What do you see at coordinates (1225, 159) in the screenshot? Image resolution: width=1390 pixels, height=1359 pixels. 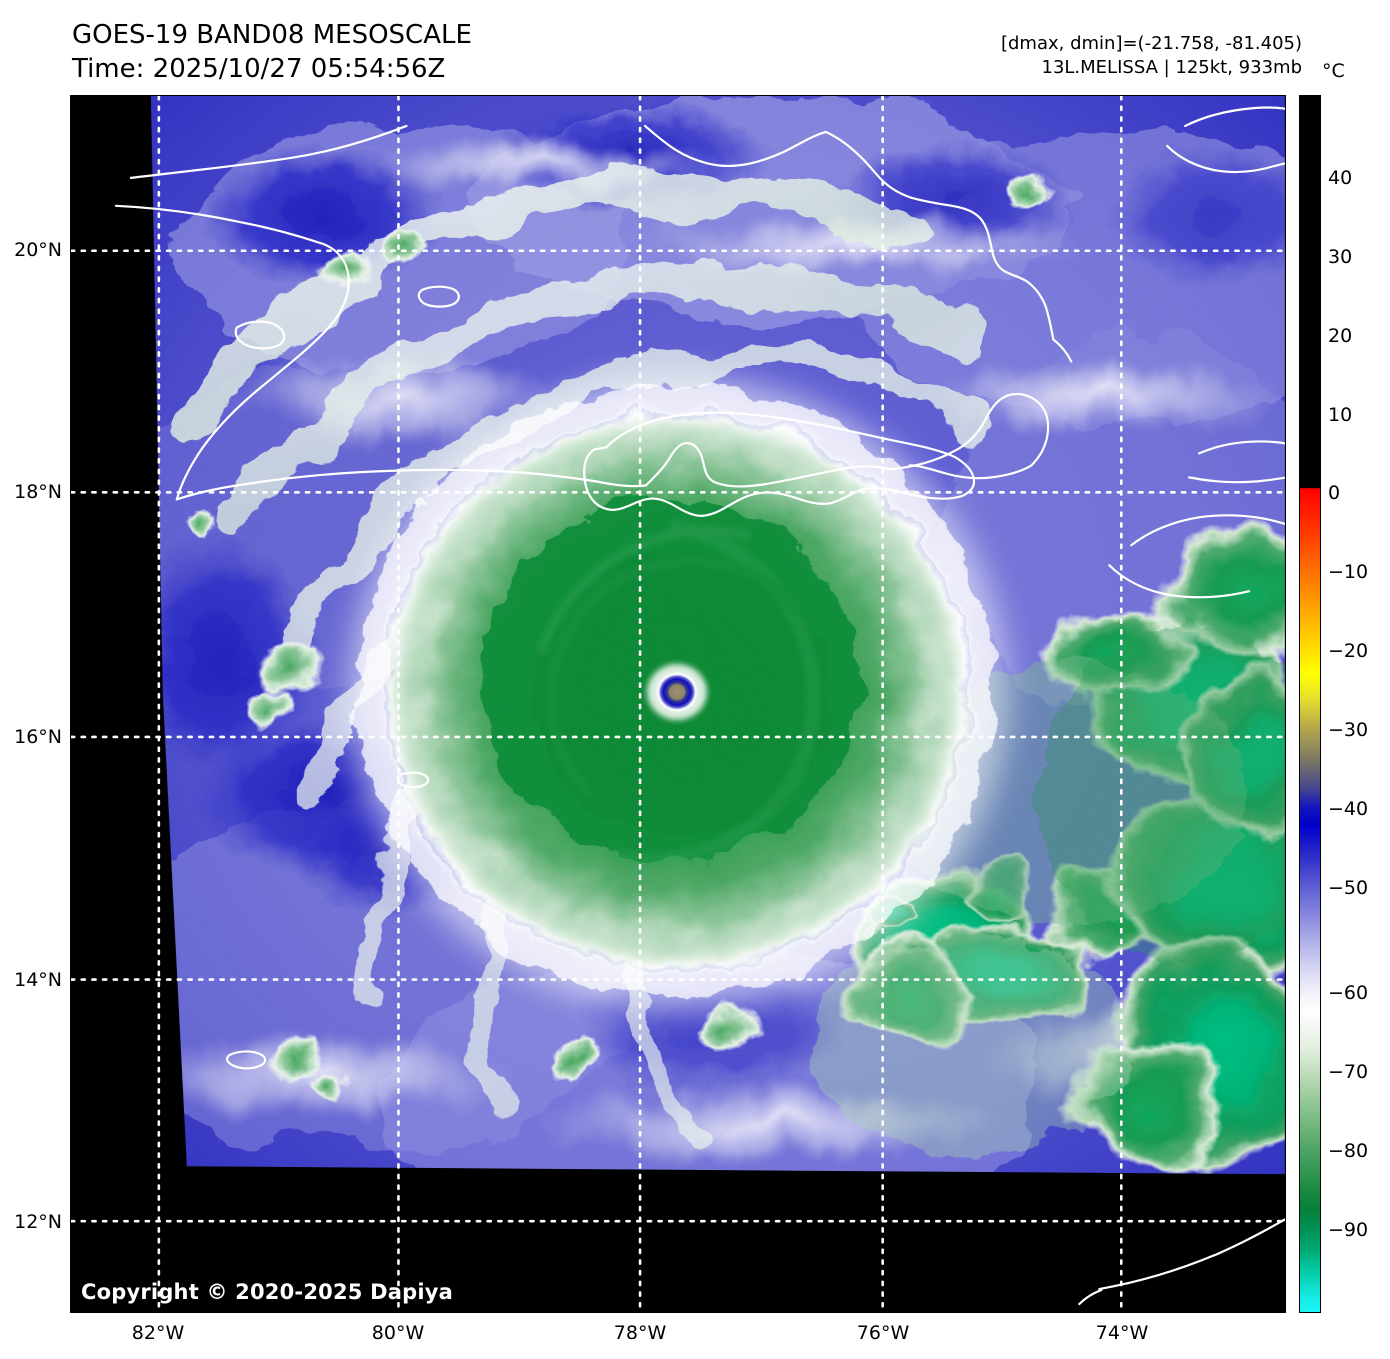 I see `coastline-hispaniola-n` at bounding box center [1225, 159].